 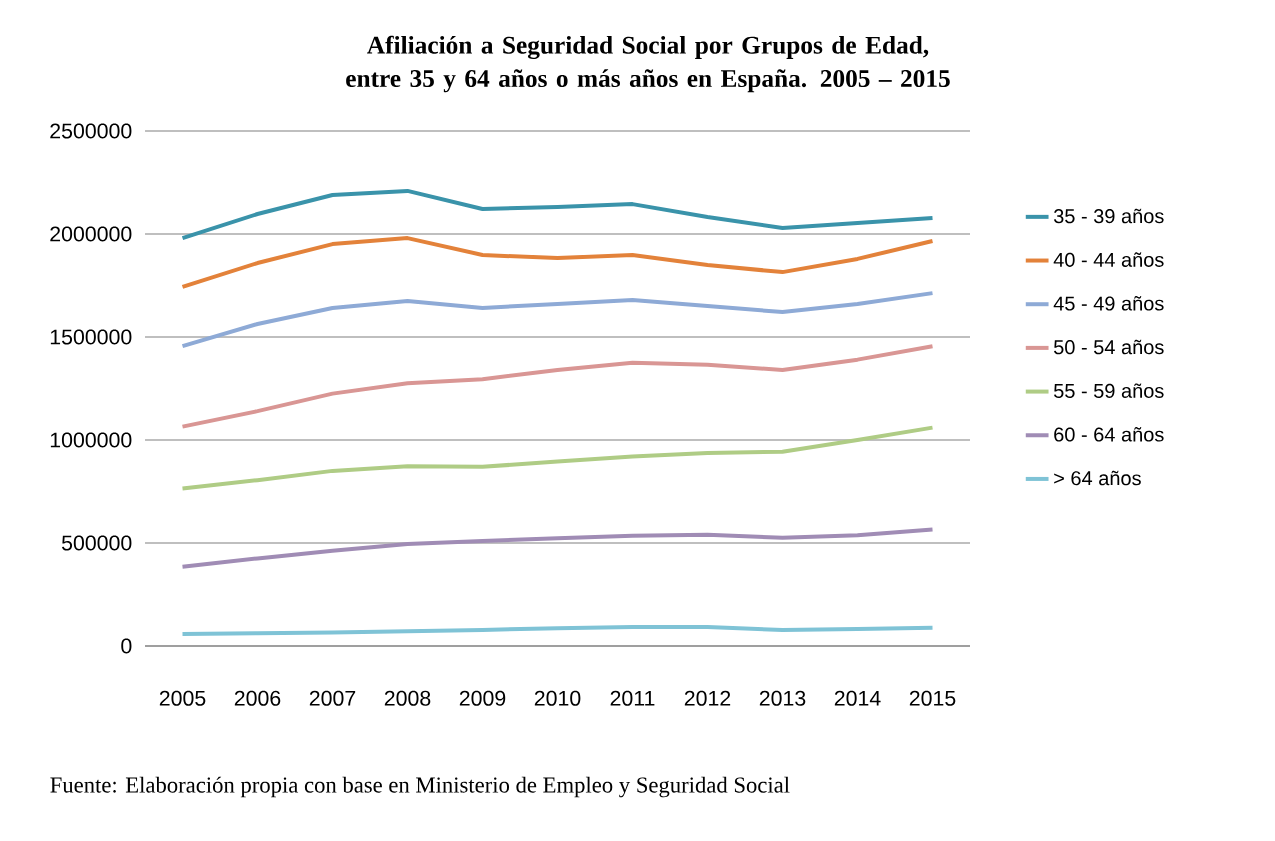 What do you see at coordinates (126, 646) in the screenshot?
I see `y-tick-label: 0` at bounding box center [126, 646].